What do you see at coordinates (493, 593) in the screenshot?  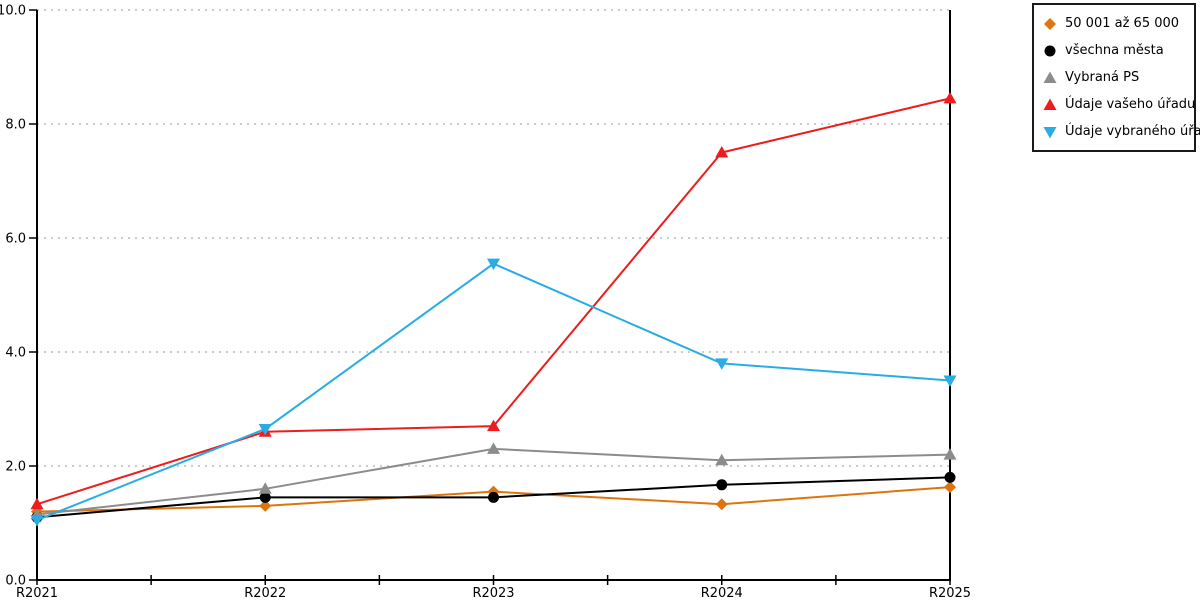 I see `x-tick-label: R2023` at bounding box center [493, 593].